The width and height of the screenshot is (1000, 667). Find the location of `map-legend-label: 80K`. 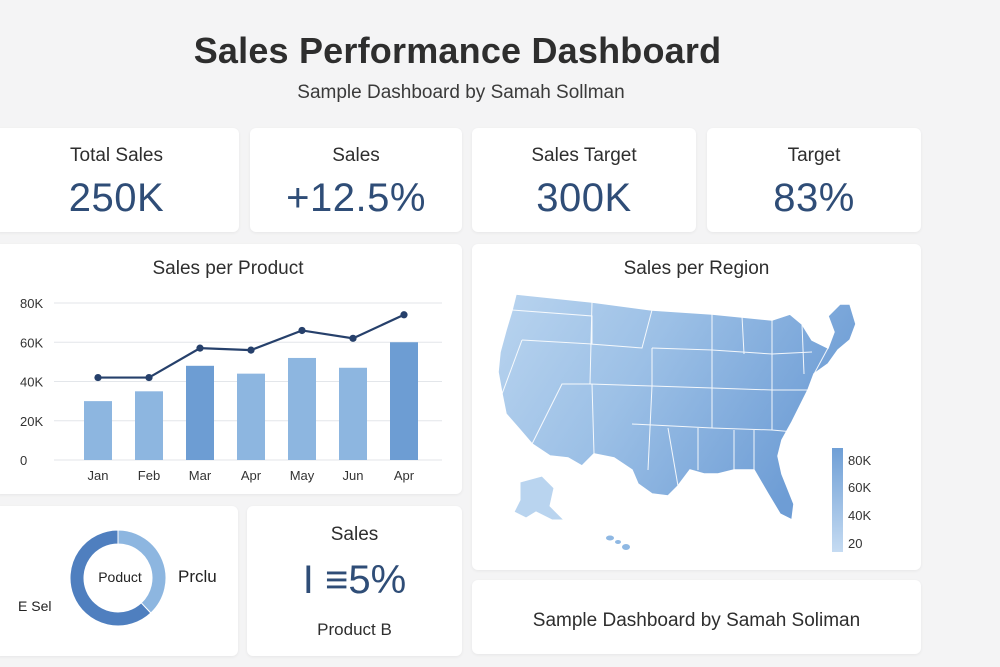

map-legend-label: 80K is located at coordinates (859, 460).